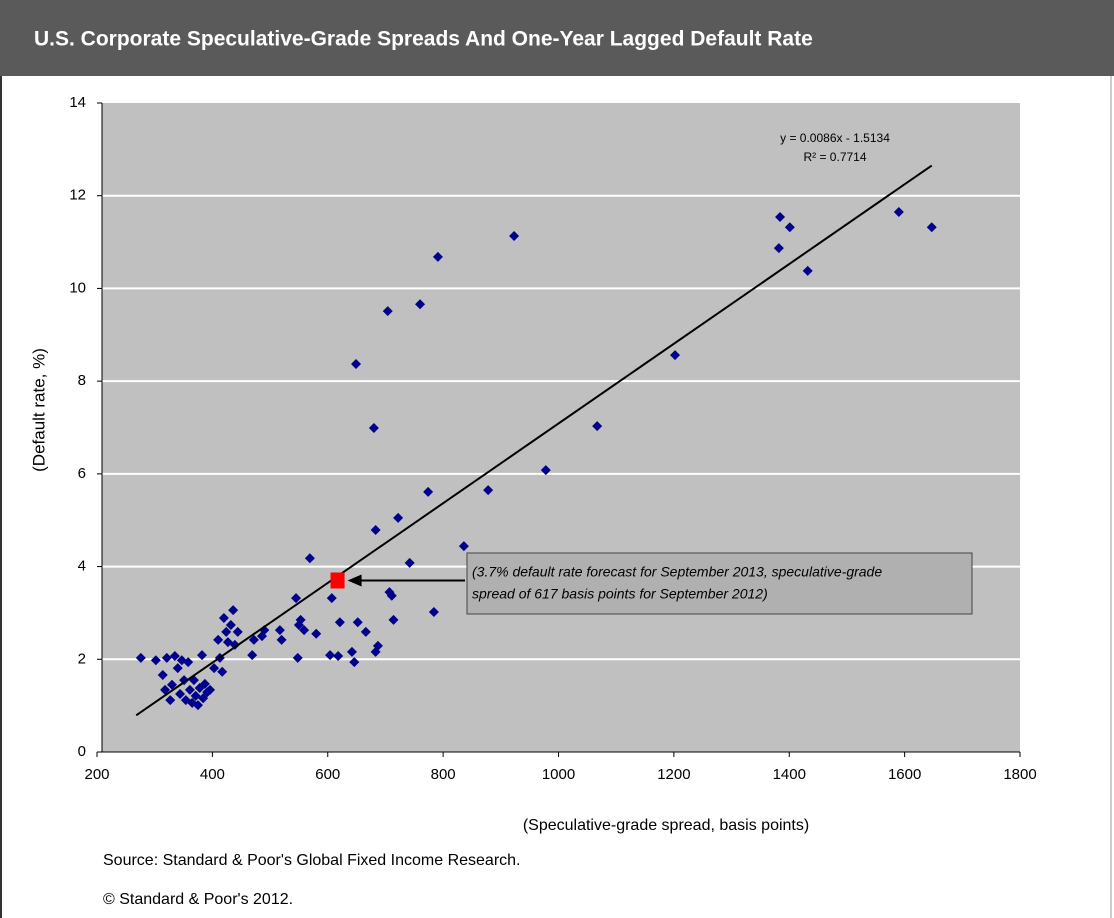 Image resolution: width=1114 pixels, height=918 pixels. I want to click on y-tick-label: 2, so click(82, 658).